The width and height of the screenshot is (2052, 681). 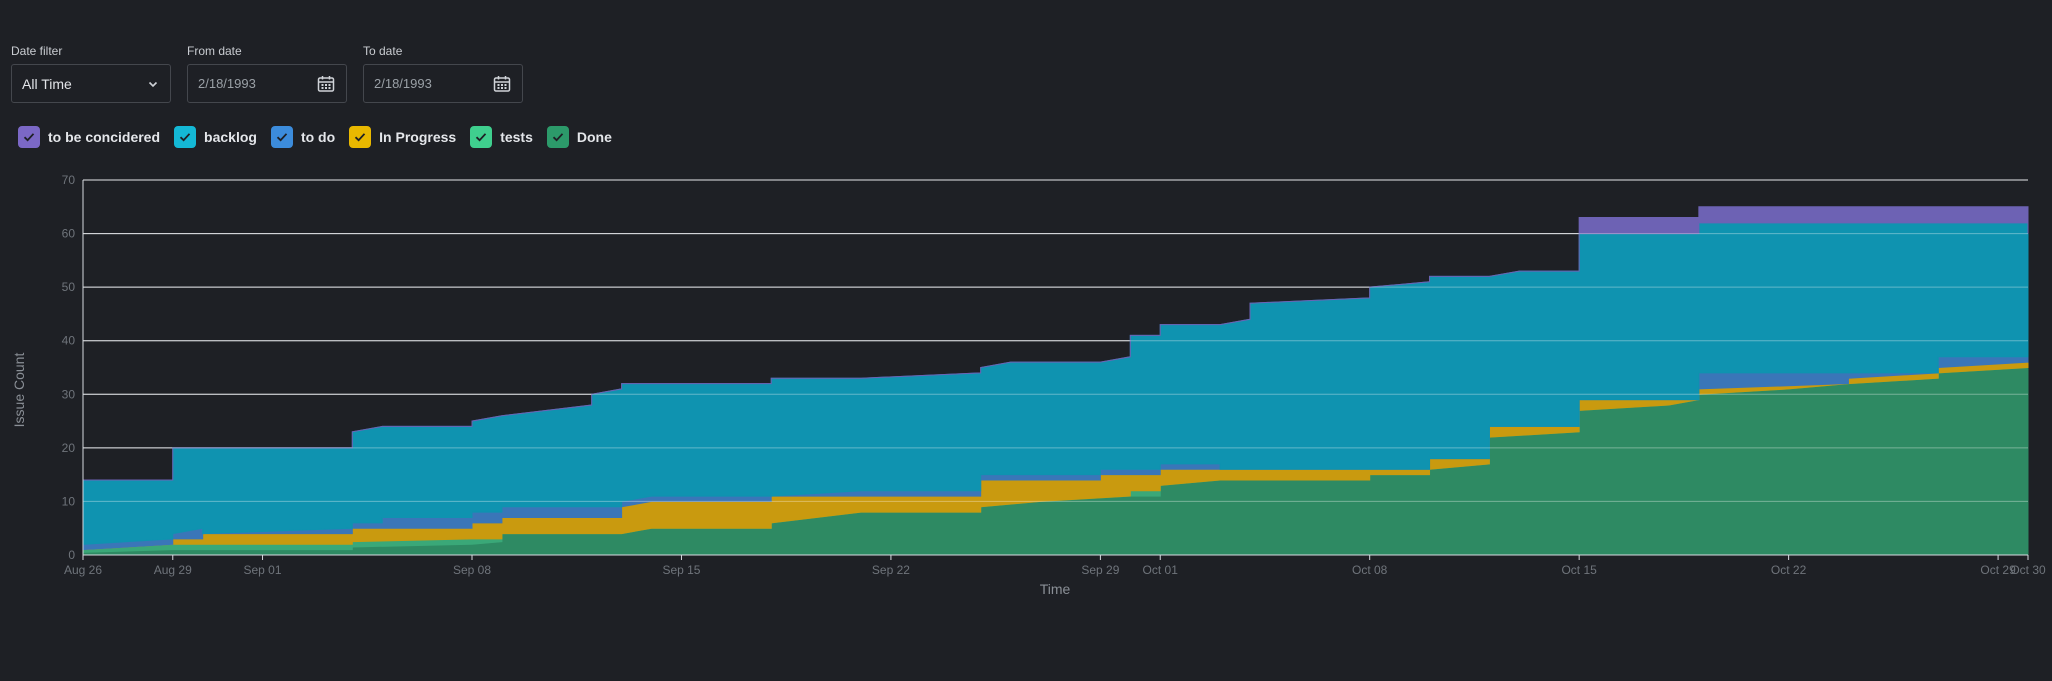 What do you see at coordinates (47, 83) in the screenshot?
I see `date-filter-value: All Time` at bounding box center [47, 83].